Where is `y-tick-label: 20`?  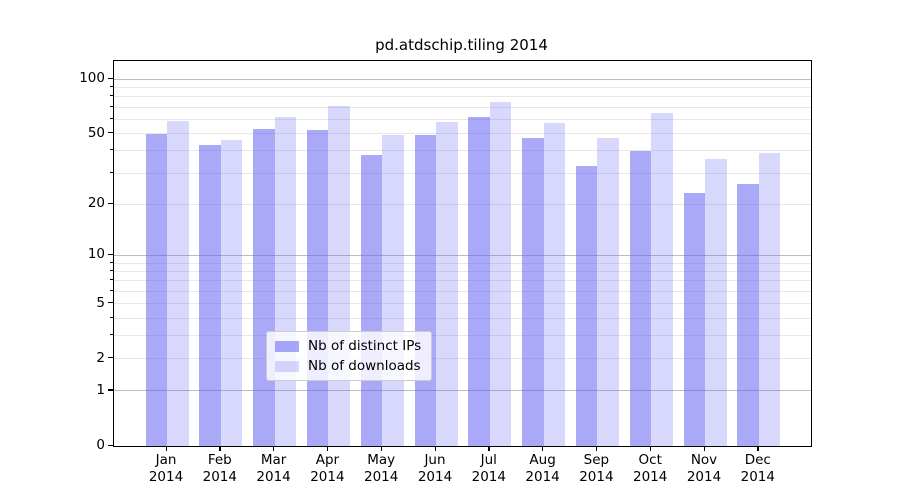
y-tick-label: 20 is located at coordinates (96, 203).